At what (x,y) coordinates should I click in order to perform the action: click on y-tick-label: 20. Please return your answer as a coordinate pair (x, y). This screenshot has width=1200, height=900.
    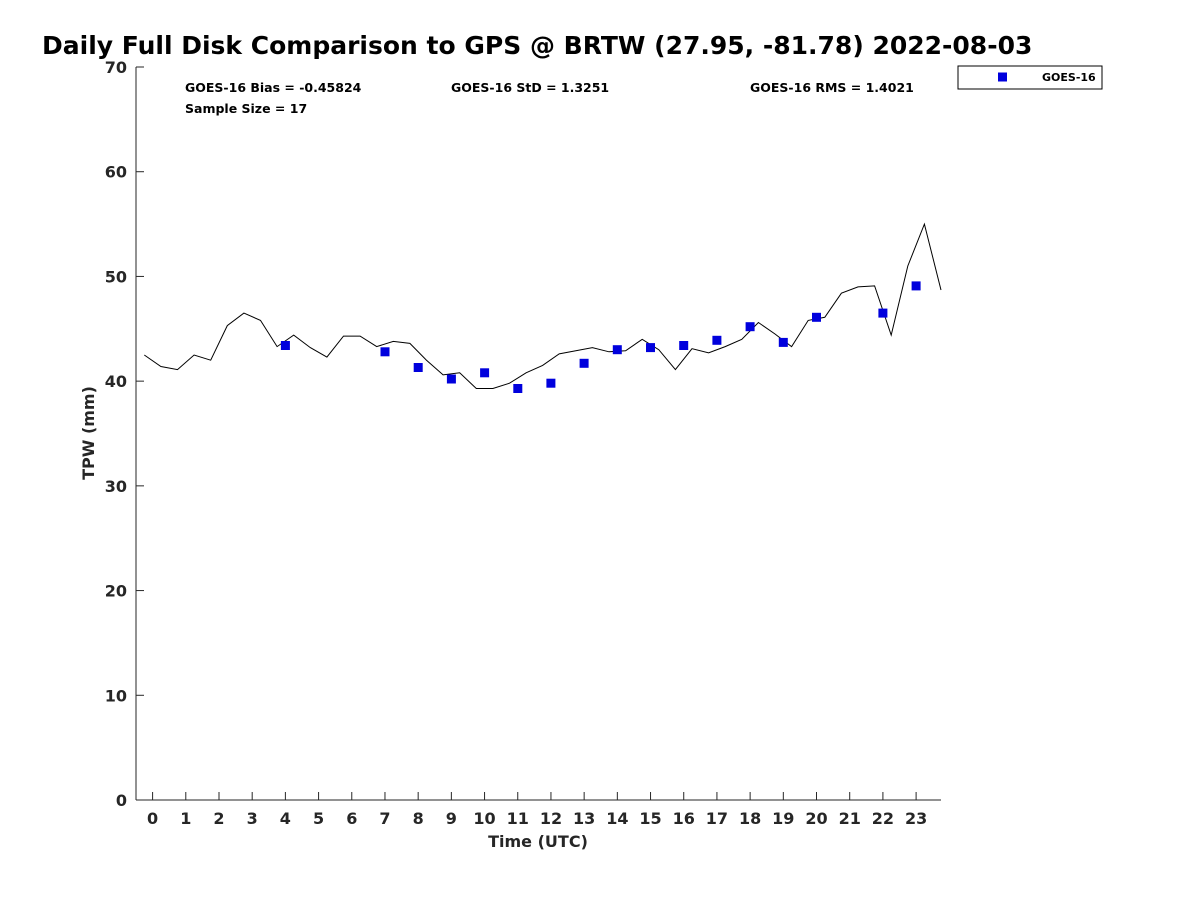
    Looking at the image, I should click on (116, 591).